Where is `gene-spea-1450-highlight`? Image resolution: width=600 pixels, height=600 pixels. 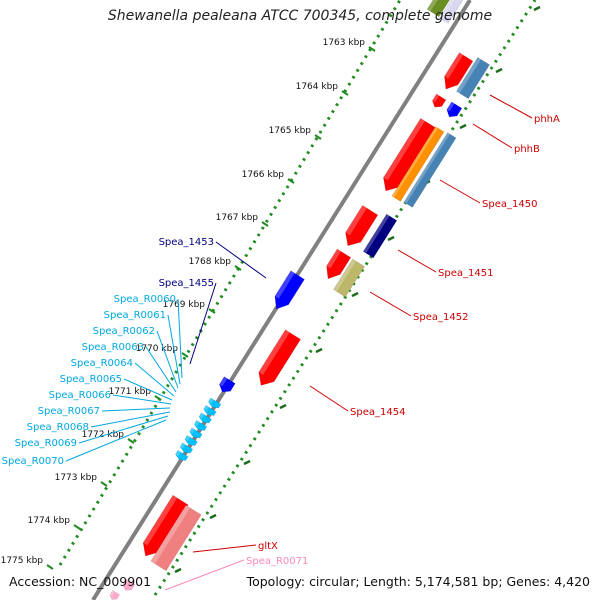
gene-spea-1450-highlight is located at coordinates (414, 162).